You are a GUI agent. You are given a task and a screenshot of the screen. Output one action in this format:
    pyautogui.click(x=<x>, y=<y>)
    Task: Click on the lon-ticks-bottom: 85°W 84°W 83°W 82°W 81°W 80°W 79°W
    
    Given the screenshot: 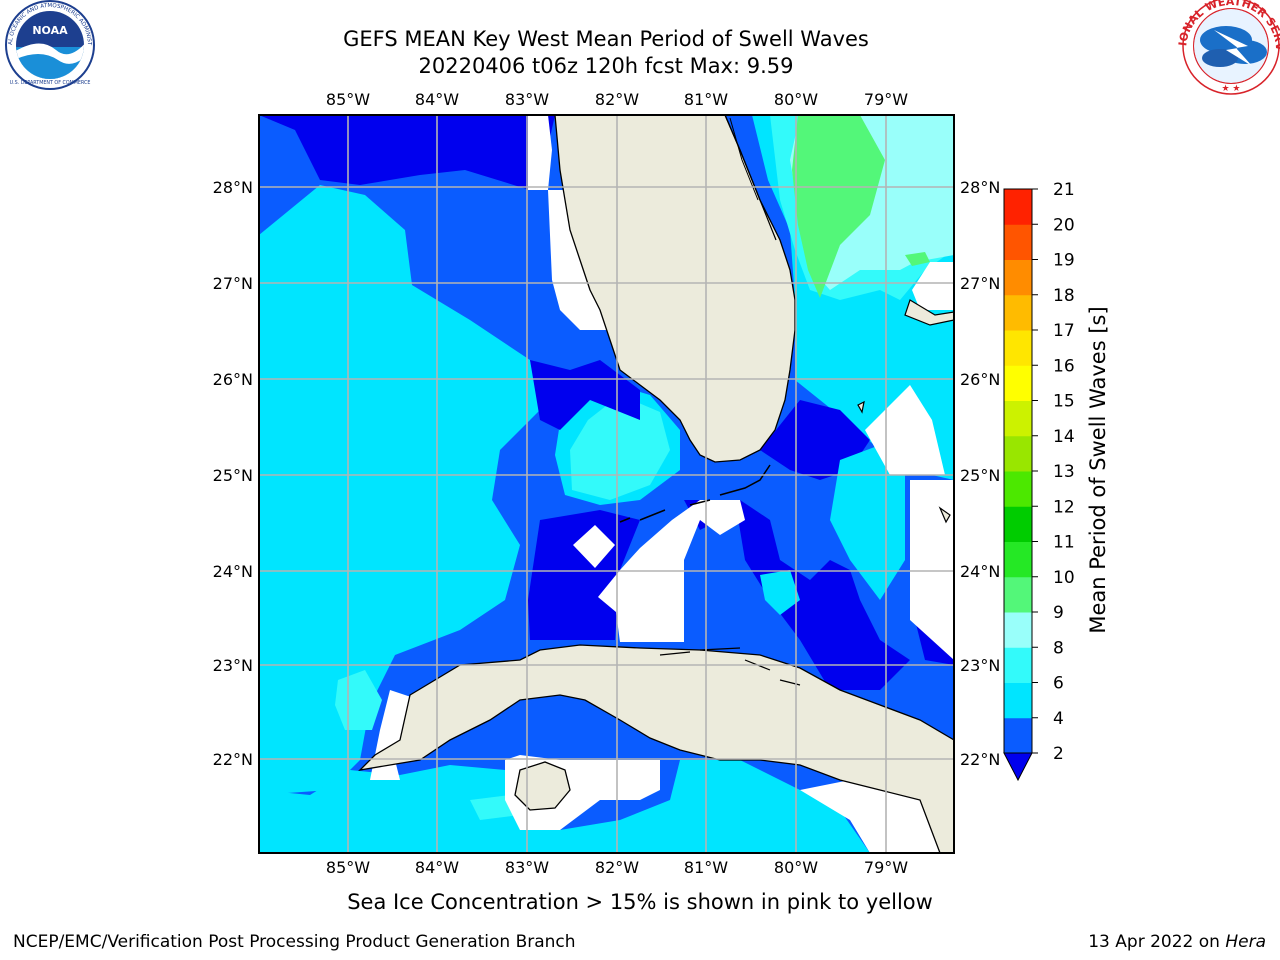 What is the action you would take?
    pyautogui.click(x=617, y=867)
    